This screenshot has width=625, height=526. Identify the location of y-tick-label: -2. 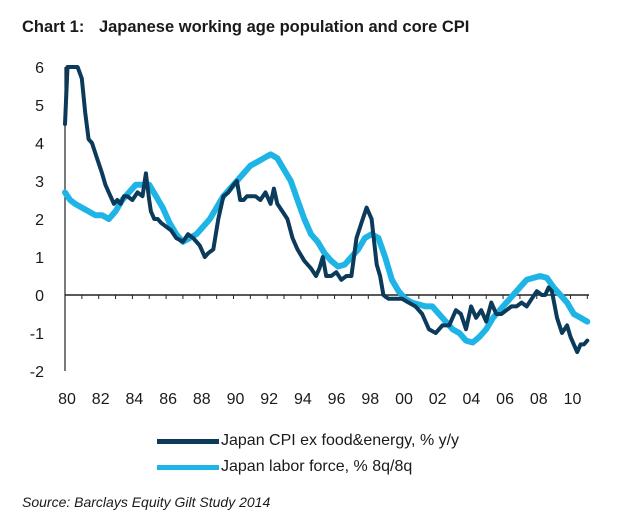
(37, 372).